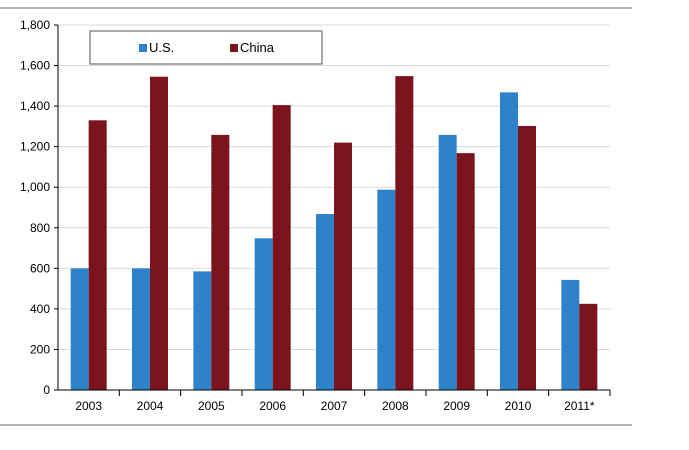 The height and width of the screenshot is (450, 689). What do you see at coordinates (570, 334) in the screenshot?
I see `bar-us-2011` at bounding box center [570, 334].